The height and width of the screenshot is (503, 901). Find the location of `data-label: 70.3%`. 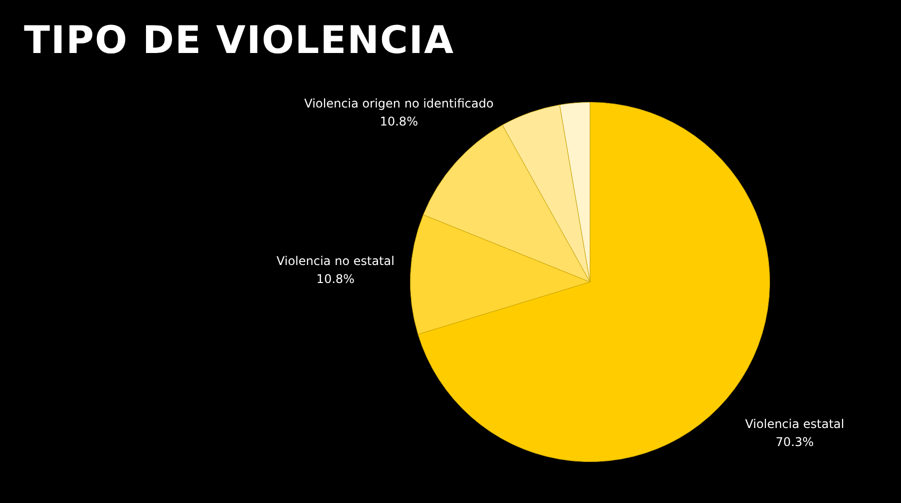

data-label: 70.3% is located at coordinates (795, 441).